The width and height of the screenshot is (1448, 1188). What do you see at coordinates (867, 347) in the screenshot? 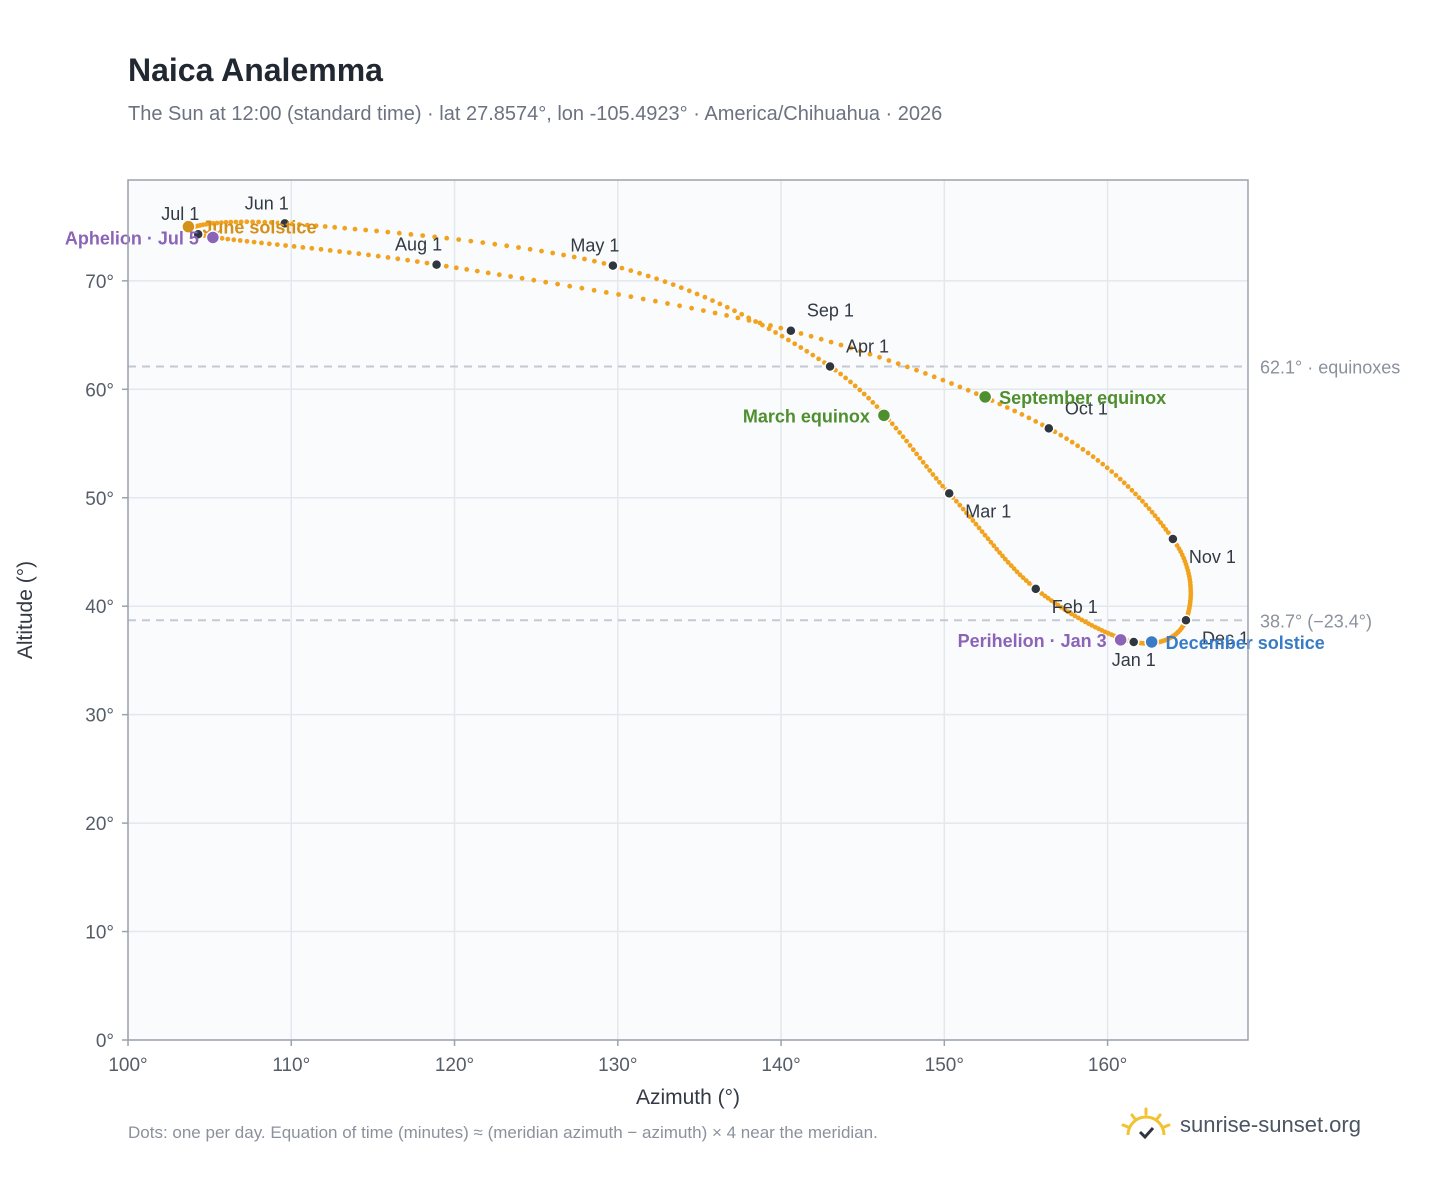
I see `month-label: Apr 1` at bounding box center [867, 347].